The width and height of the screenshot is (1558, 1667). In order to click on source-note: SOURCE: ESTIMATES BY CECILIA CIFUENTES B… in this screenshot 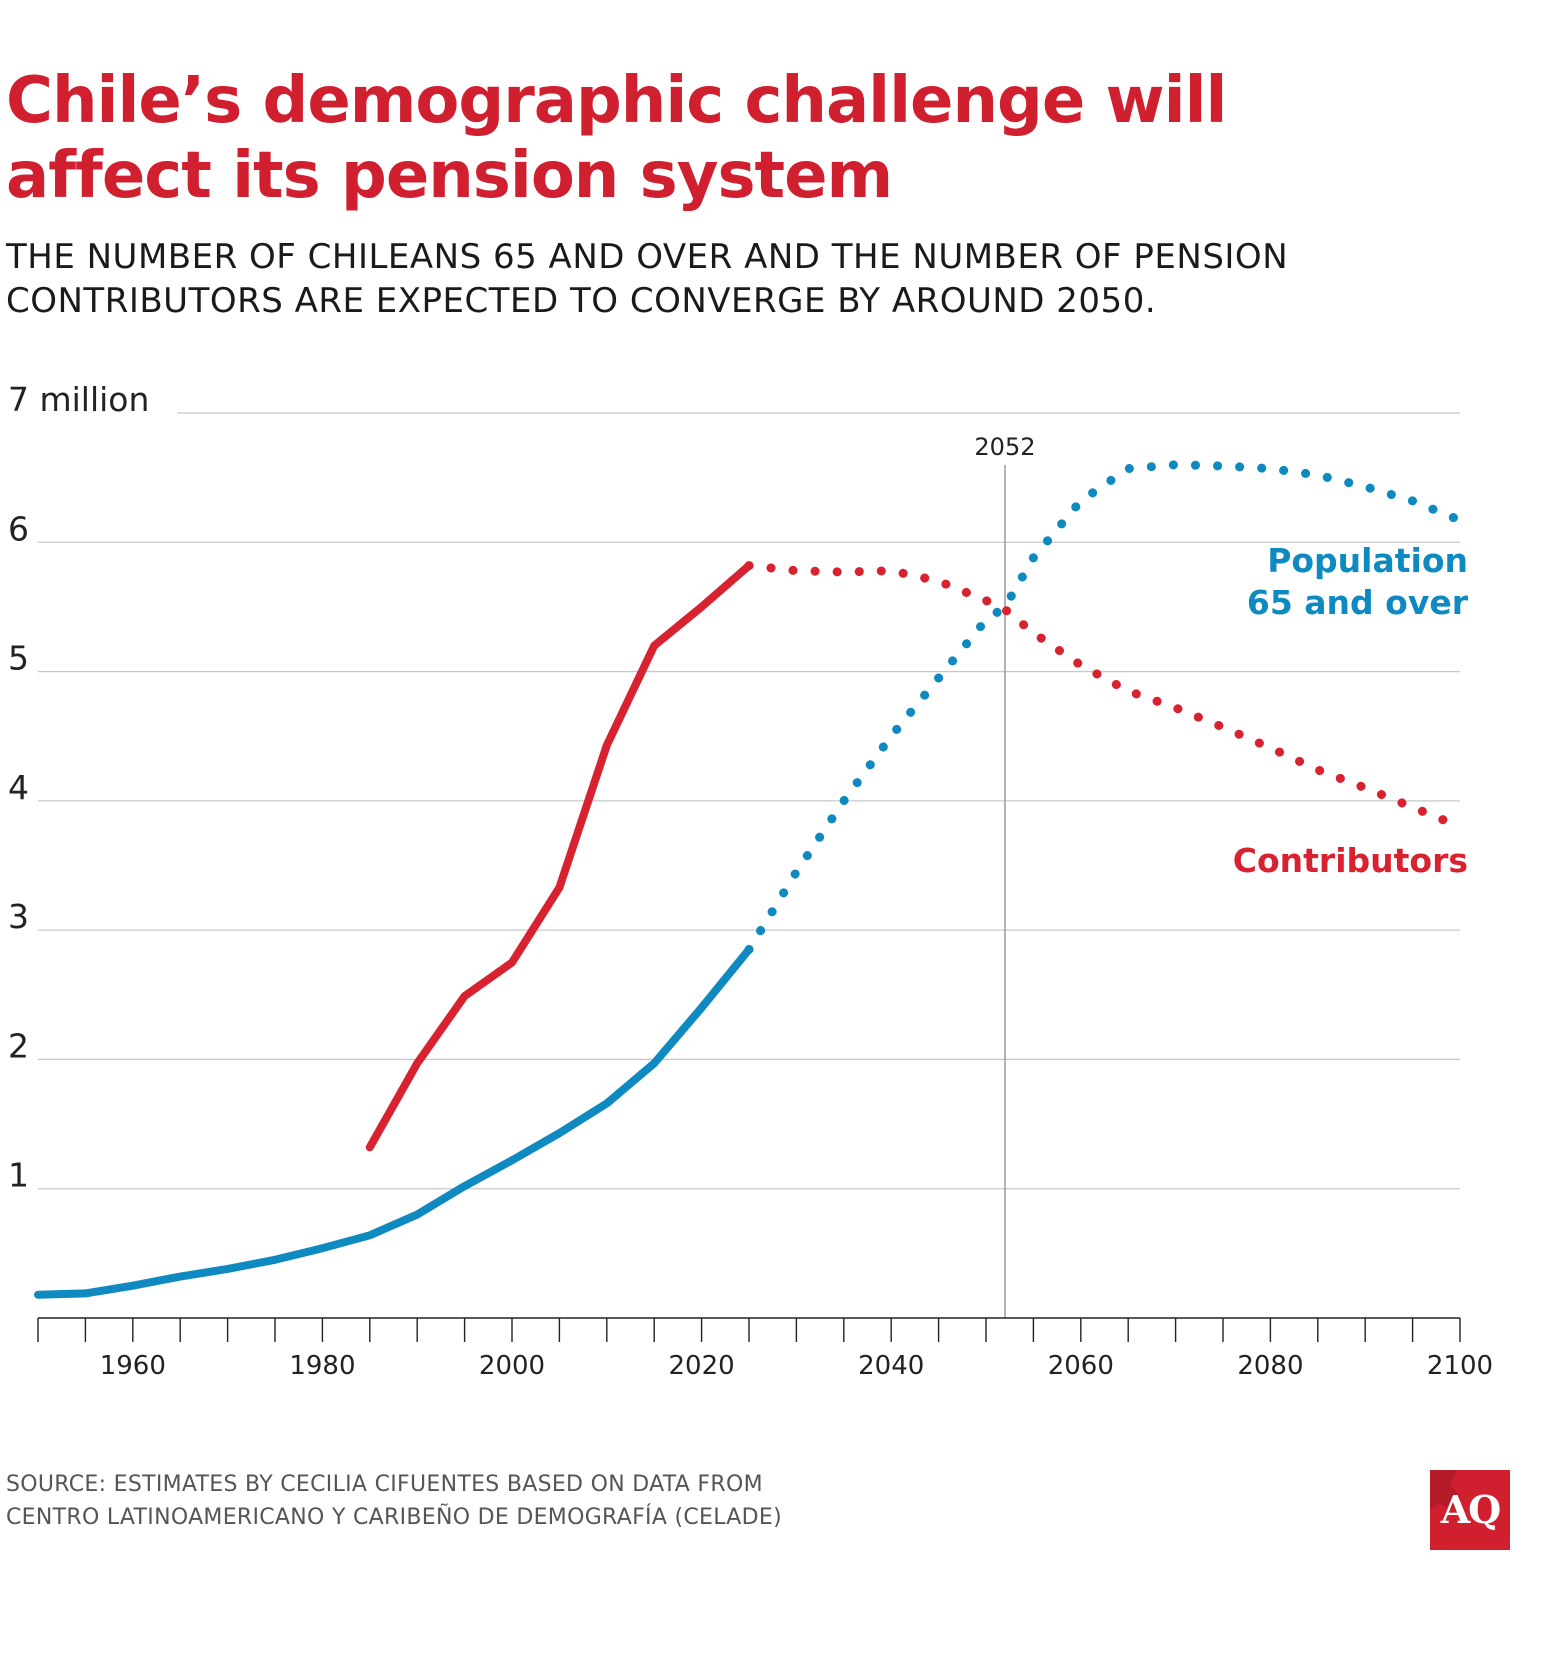, I will do `click(556, 1501)`.